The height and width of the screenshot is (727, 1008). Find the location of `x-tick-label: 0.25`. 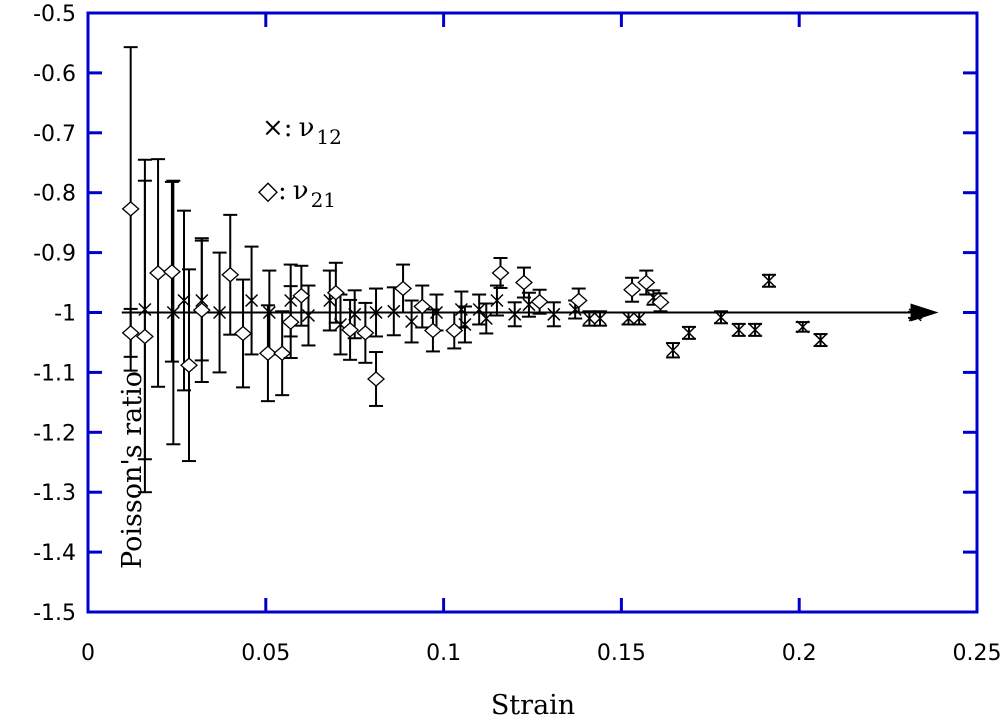

x-tick-label: 0.25 is located at coordinates (977, 653).